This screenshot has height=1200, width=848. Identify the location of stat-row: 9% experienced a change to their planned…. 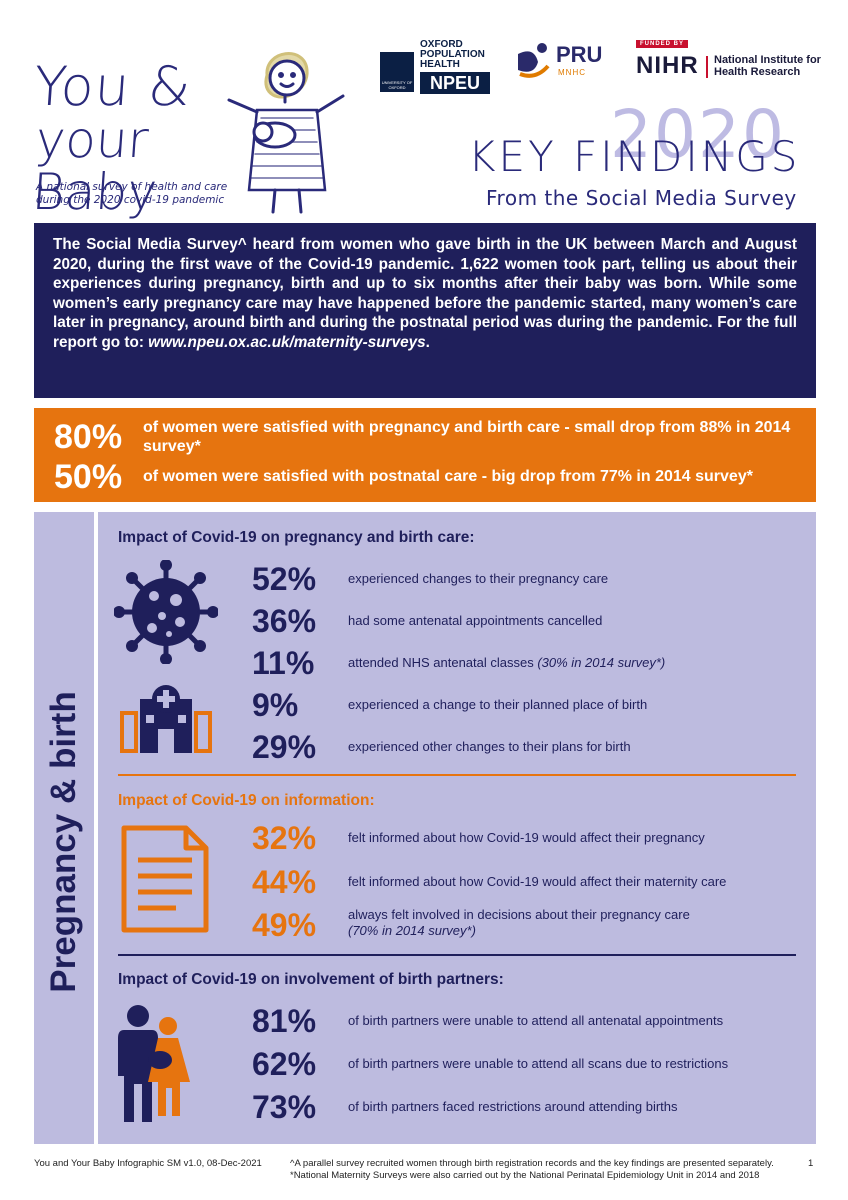
(522, 705).